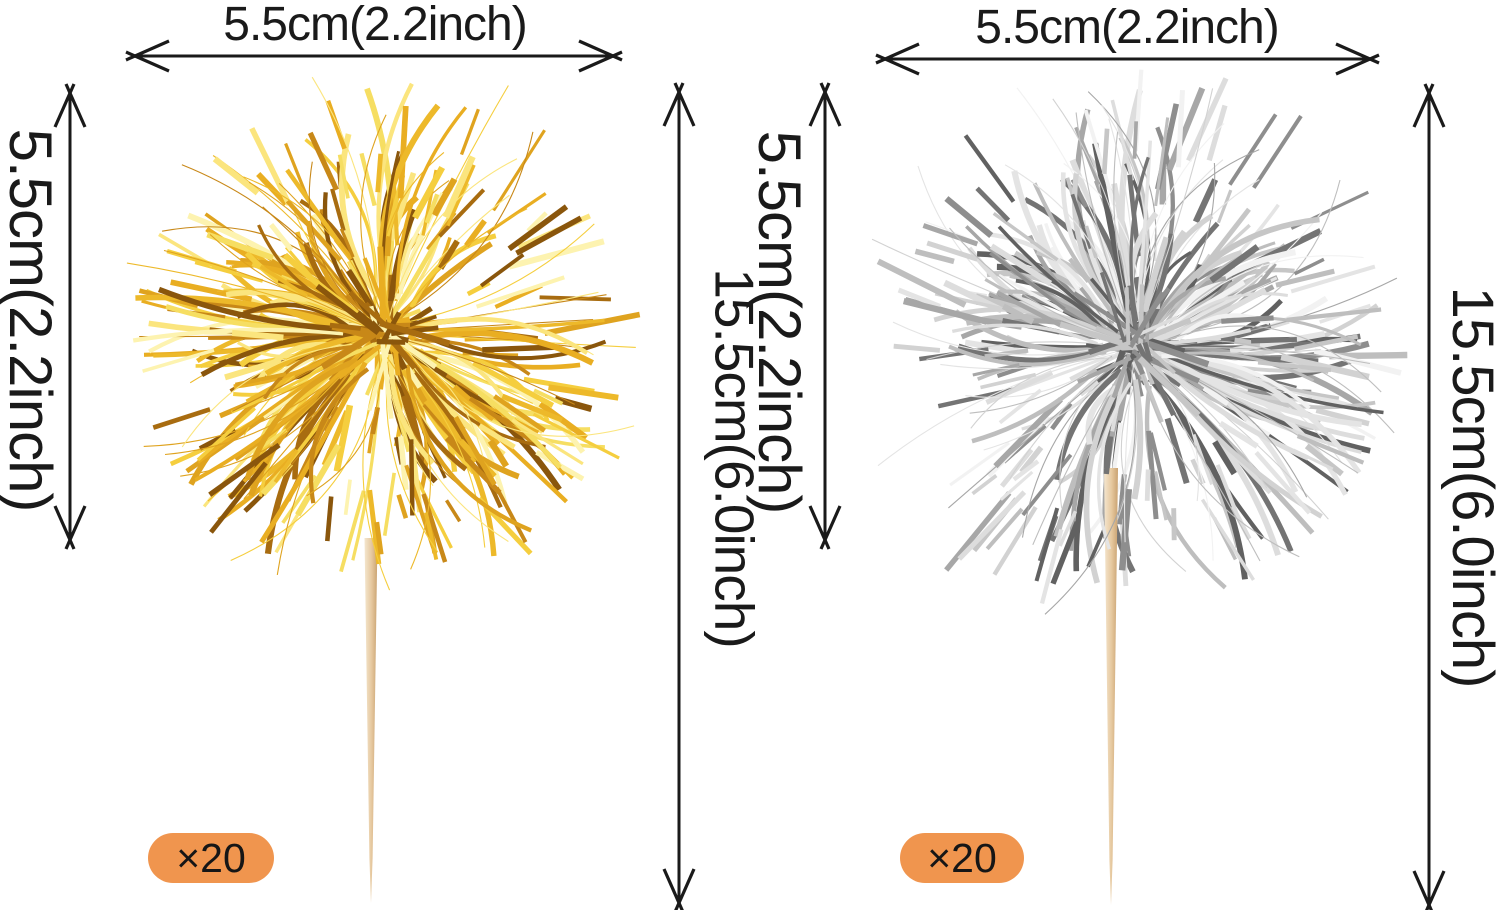 Image resolution: width=1500 pixels, height=910 pixels. What do you see at coordinates (1127, 59) in the screenshot?
I see `silver-width-arrow` at bounding box center [1127, 59].